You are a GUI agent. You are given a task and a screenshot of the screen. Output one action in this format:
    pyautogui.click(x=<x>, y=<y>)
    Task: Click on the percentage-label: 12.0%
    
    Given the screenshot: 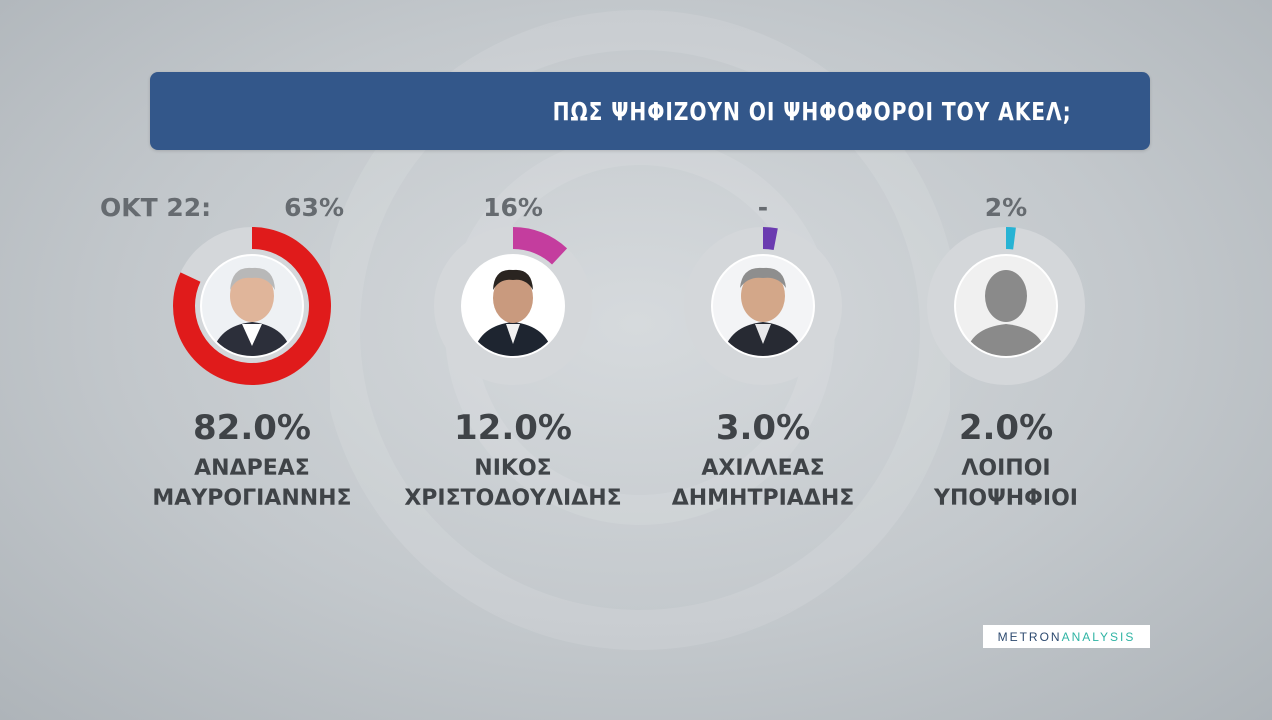 What is the action you would take?
    pyautogui.click(x=513, y=428)
    